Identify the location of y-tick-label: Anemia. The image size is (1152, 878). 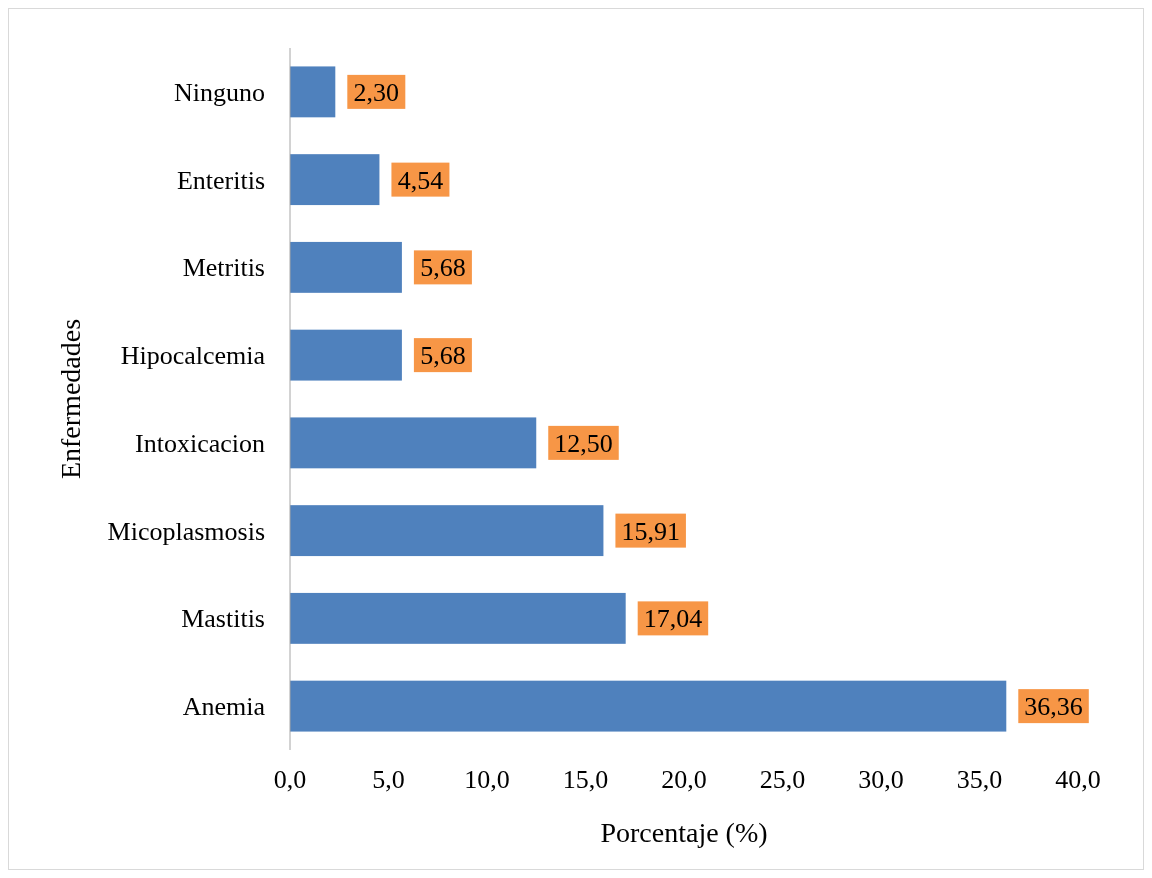
(224, 707).